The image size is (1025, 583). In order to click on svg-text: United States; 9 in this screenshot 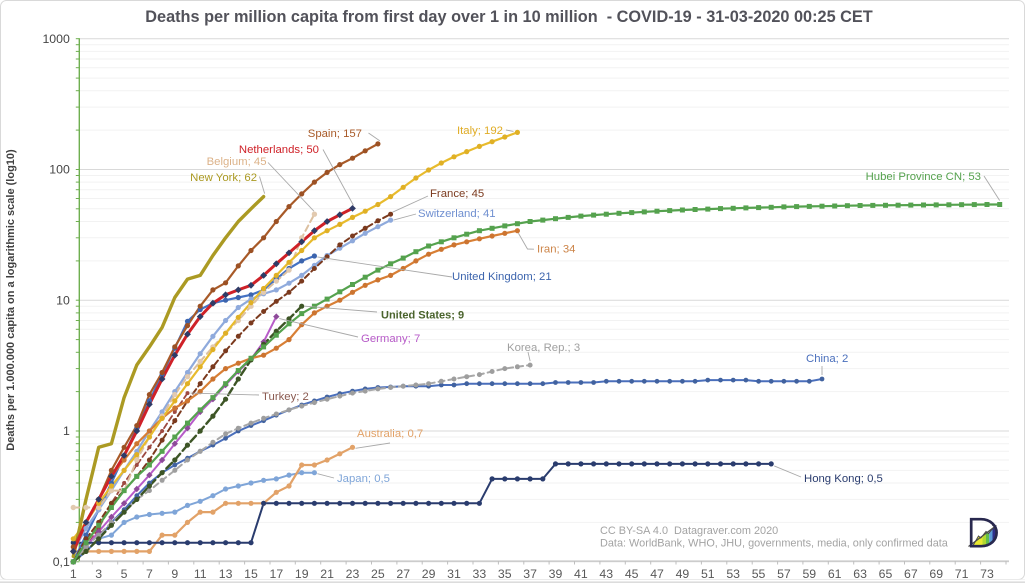, I will do `click(422, 316)`.